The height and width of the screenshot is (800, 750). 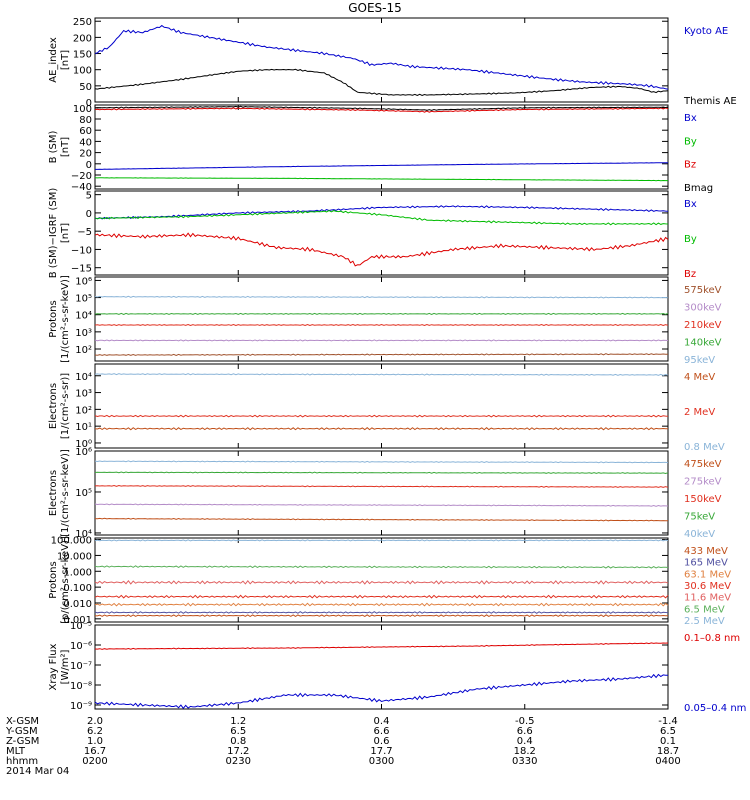 What do you see at coordinates (77, 572) in the screenshot?
I see `y-tick-label: 1.000` at bounding box center [77, 572].